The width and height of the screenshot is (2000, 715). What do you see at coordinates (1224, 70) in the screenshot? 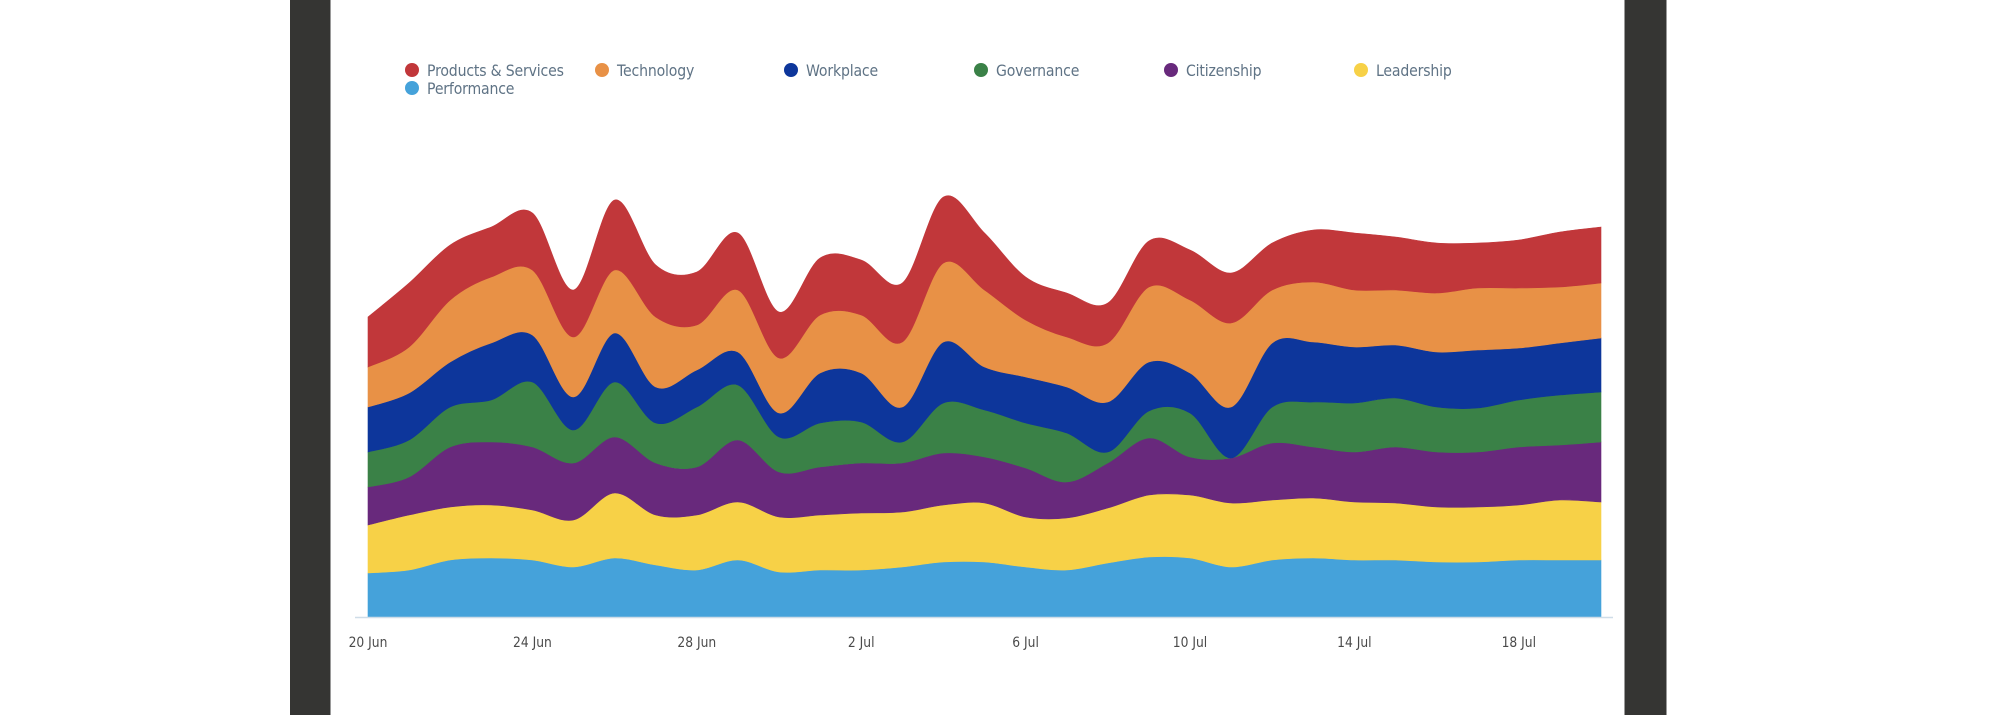
I see `legend-label: Citizenship` at bounding box center [1224, 70].